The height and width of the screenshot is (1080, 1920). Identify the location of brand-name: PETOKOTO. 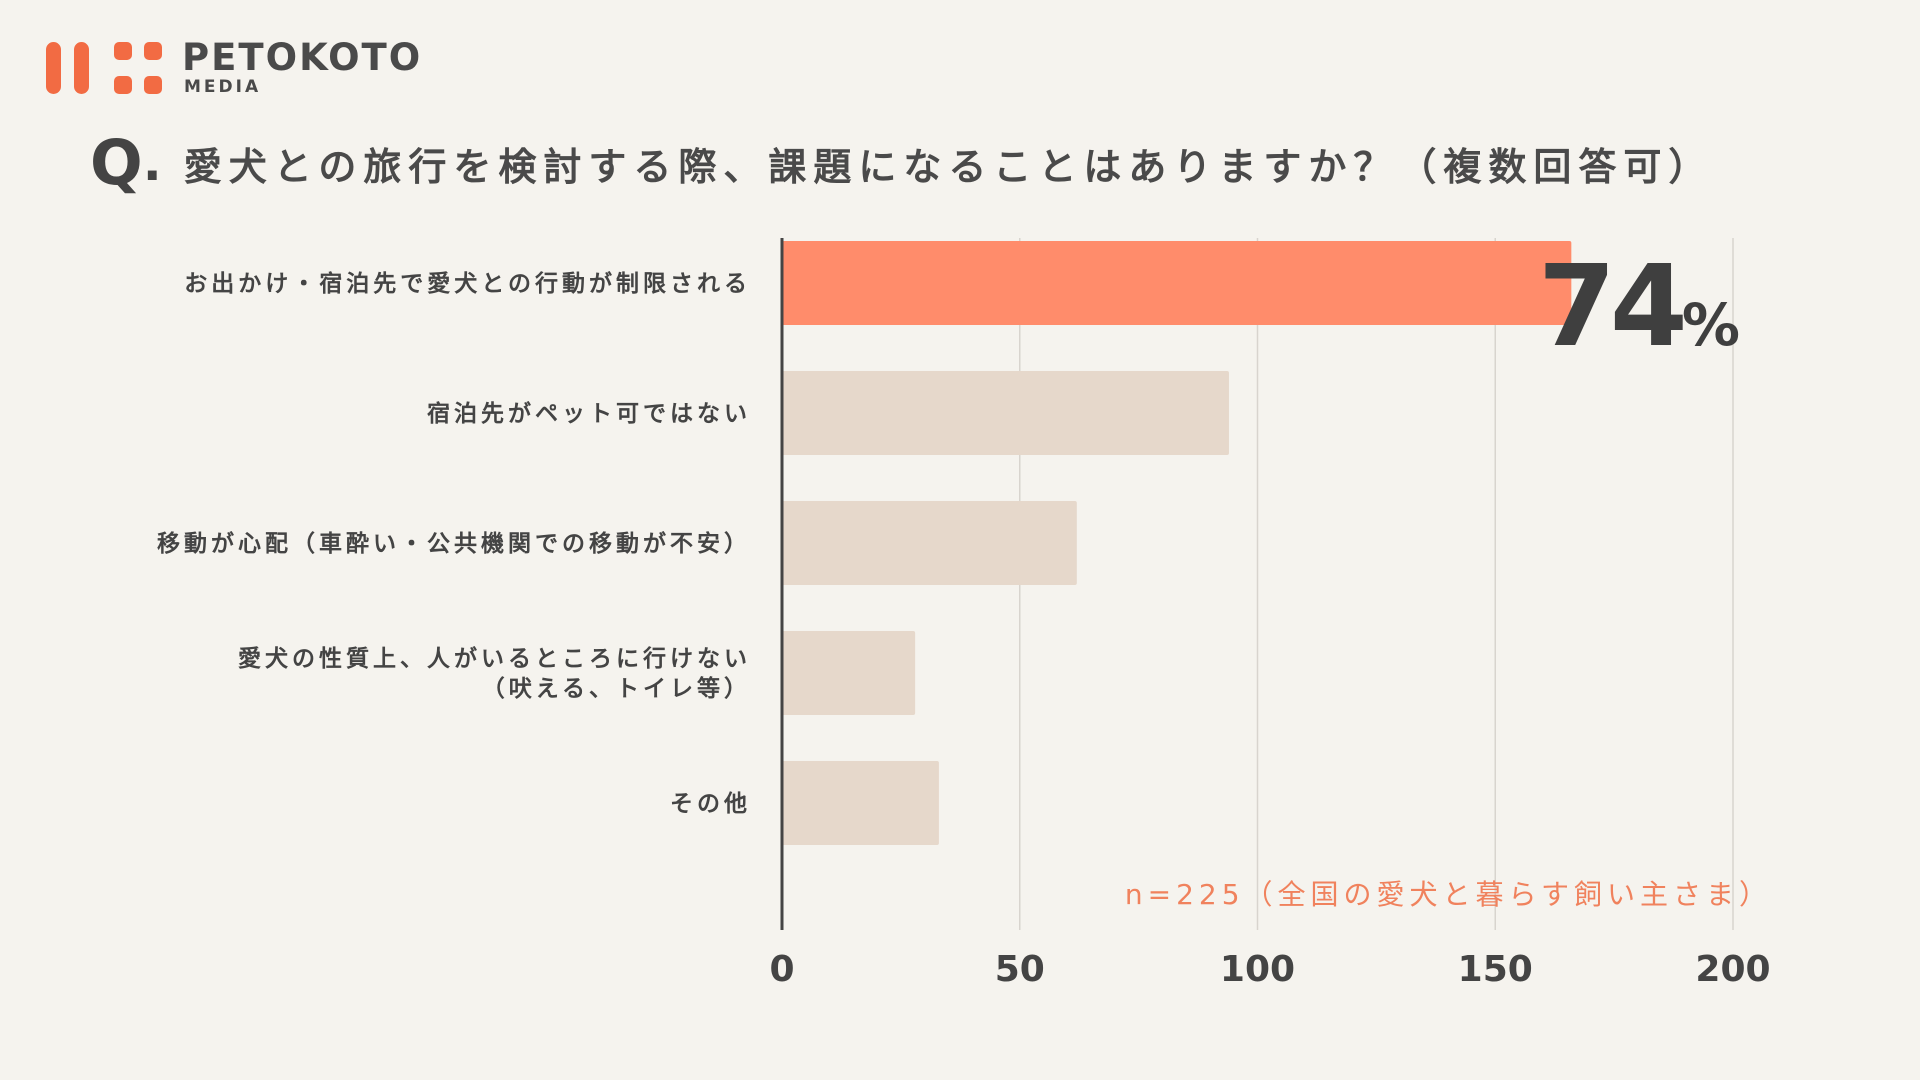
(302, 57).